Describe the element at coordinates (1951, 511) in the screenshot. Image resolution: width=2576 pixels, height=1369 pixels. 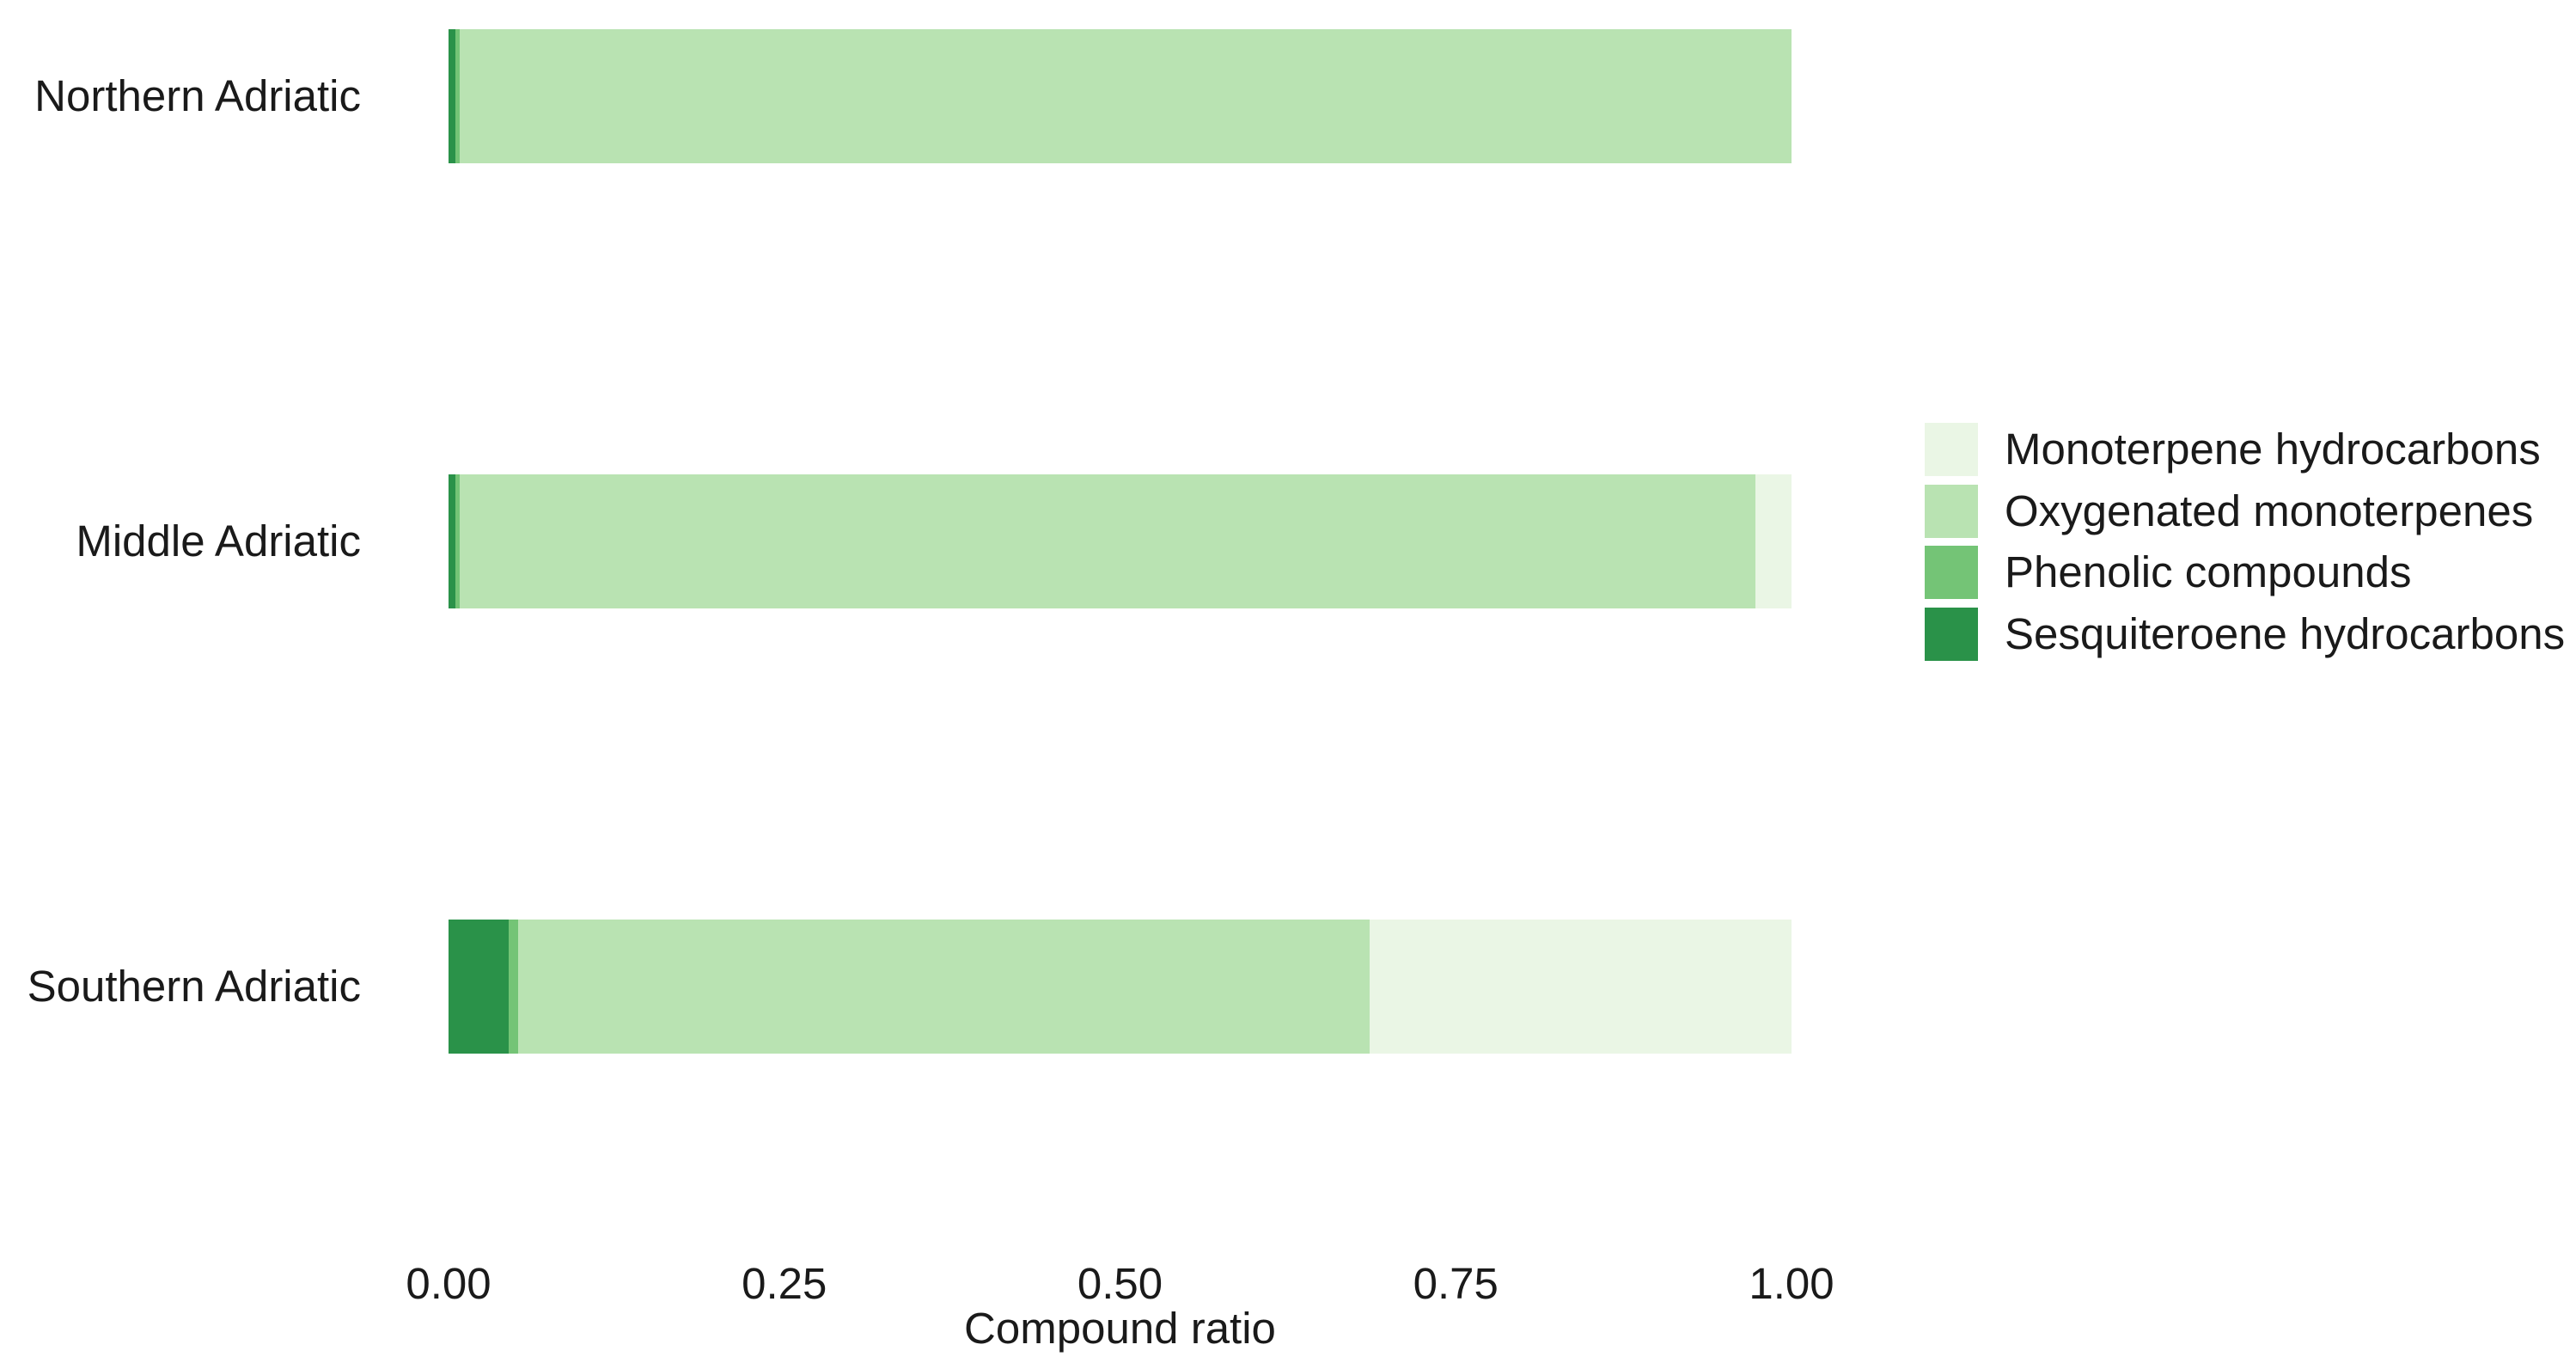
I see `legend-swatch-oxygenated-monoterpenes` at that location.